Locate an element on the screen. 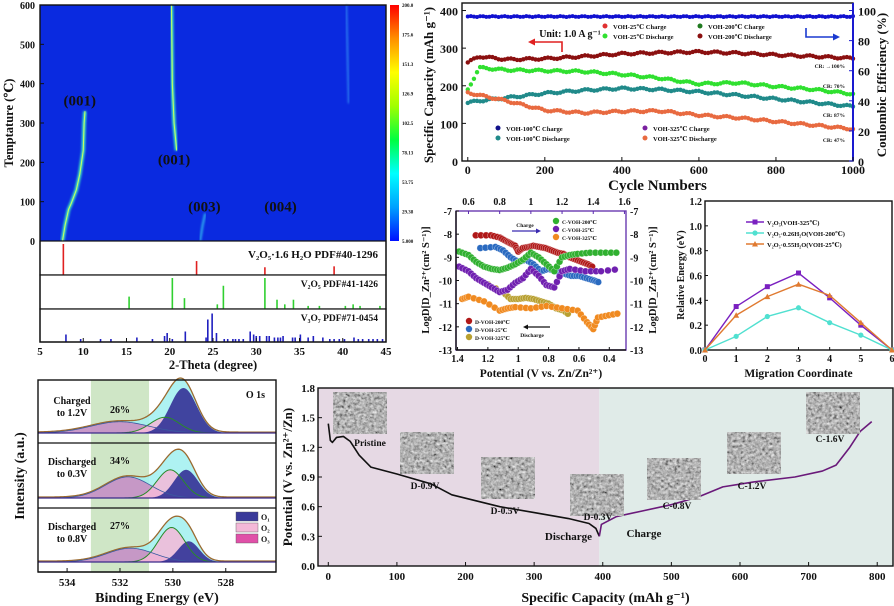  discharge-arrow-label: Discharge is located at coordinates (532, 336).